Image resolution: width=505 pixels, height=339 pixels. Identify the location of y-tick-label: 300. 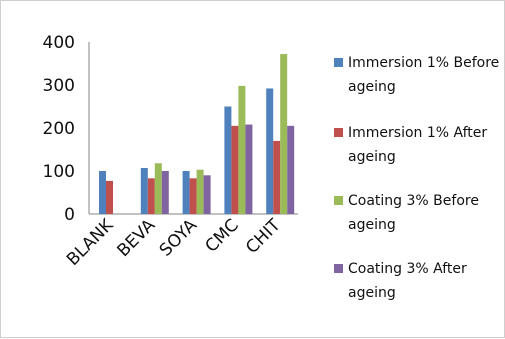
(59, 86).